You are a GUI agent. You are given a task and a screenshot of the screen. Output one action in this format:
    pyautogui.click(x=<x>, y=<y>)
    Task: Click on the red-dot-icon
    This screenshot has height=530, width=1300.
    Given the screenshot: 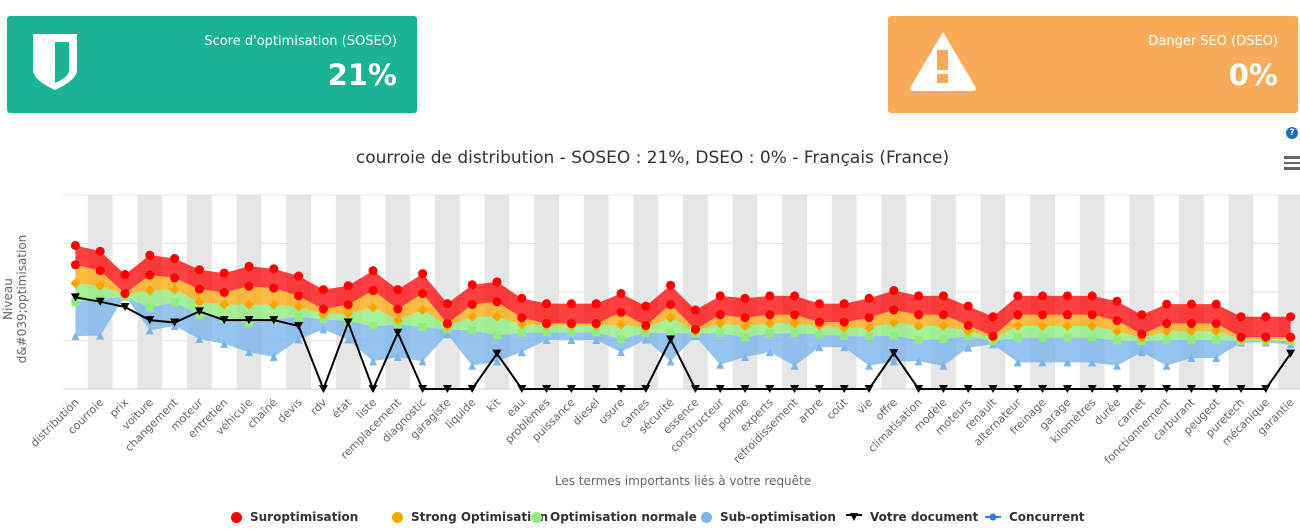 What is the action you would take?
    pyautogui.click(x=236, y=517)
    